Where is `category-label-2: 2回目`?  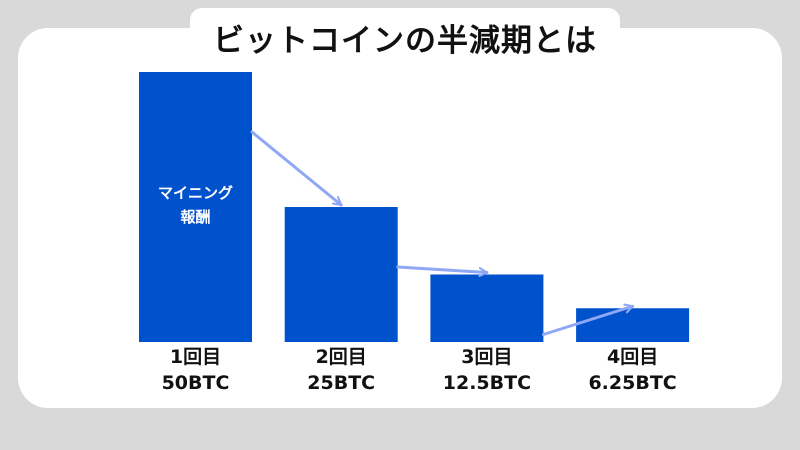
category-label-2: 2回目 is located at coordinates (341, 357).